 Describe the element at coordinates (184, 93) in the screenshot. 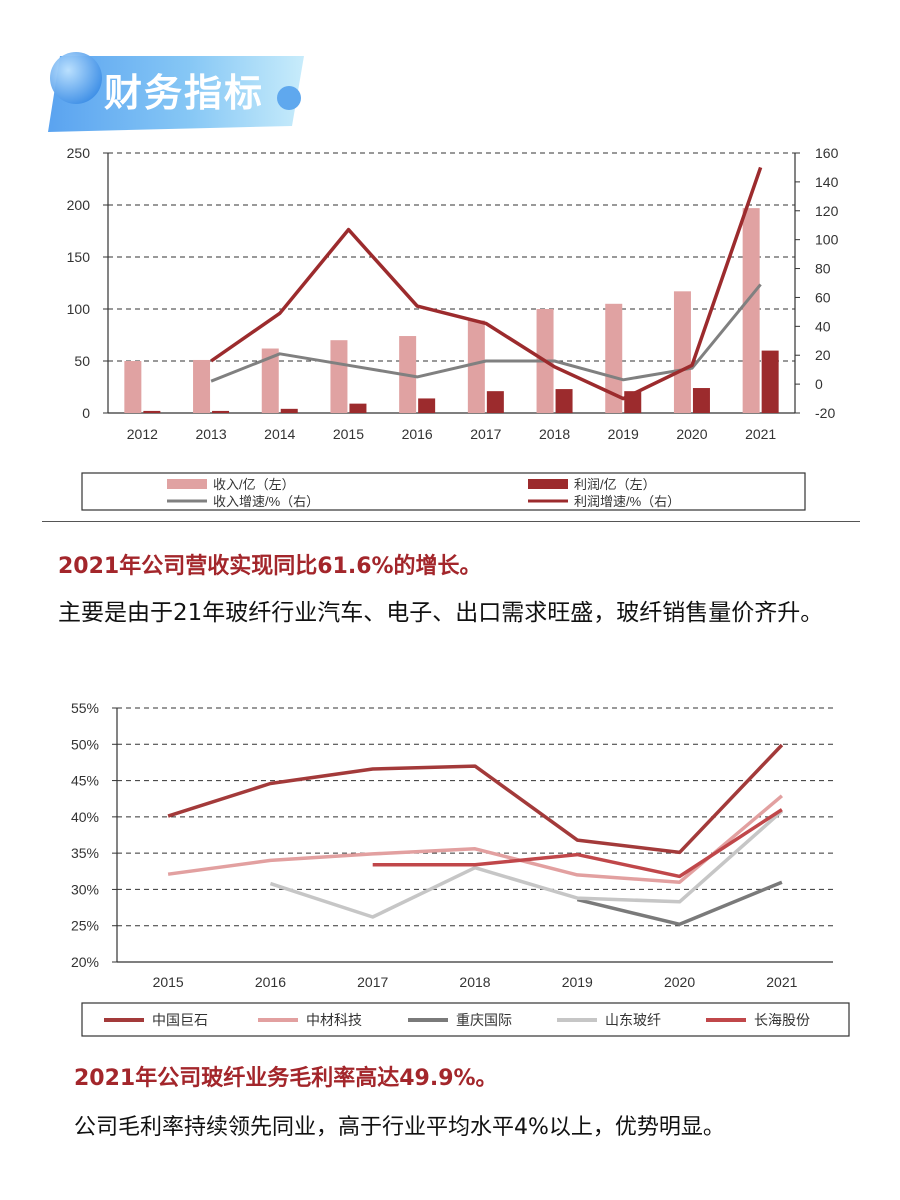

I see `page-title: 财务指标` at that location.